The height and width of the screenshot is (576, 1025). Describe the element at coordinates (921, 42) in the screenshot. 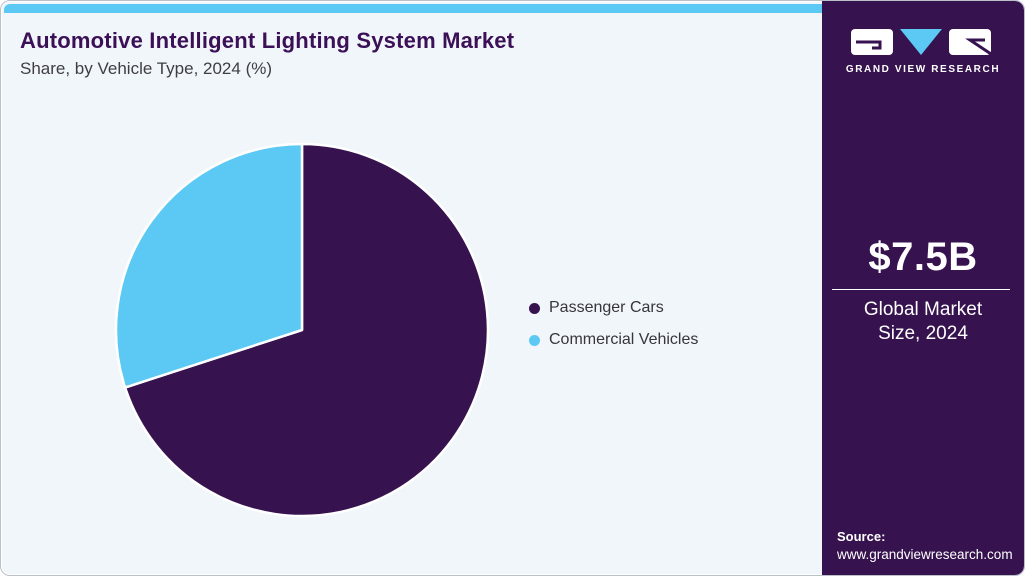

I see `gvr-logo-icon` at that location.